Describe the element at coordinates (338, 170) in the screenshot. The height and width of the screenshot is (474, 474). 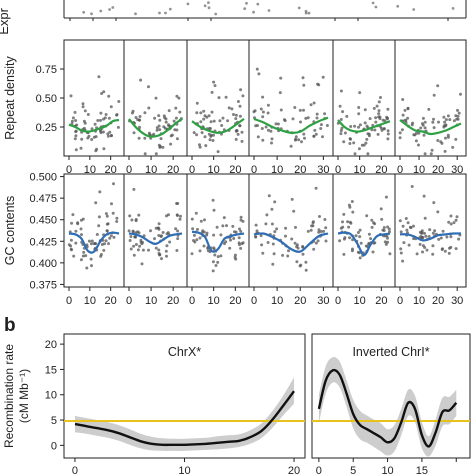
I see `x-tick-label: 0` at that location.